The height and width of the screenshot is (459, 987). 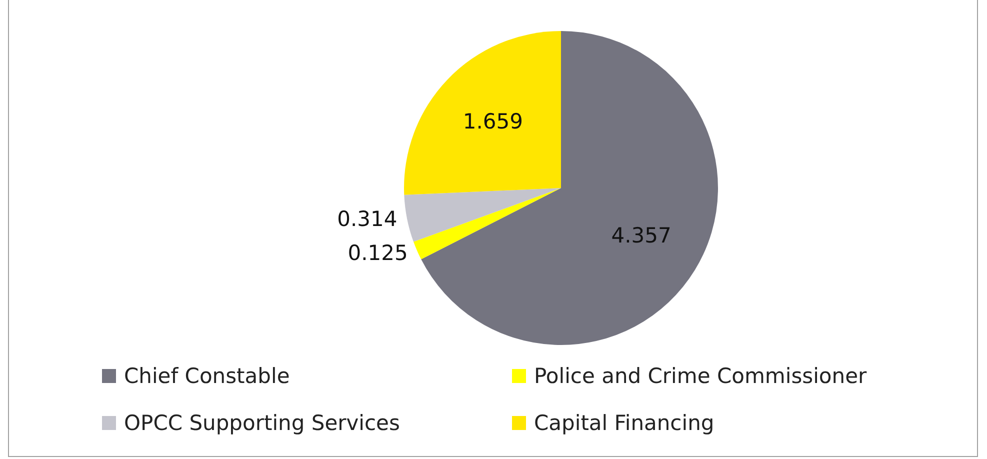 What do you see at coordinates (624, 423) in the screenshot?
I see `legend-label: Capital Financing` at bounding box center [624, 423].